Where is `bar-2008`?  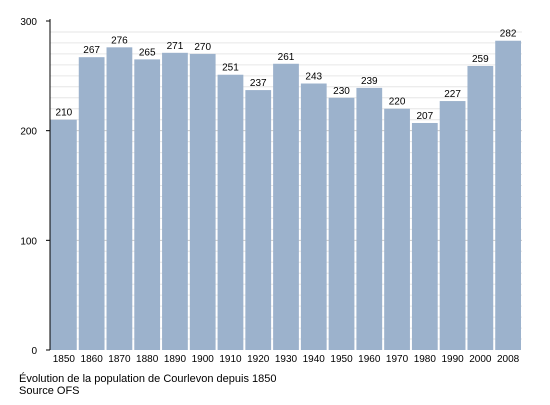 bar-2008 is located at coordinates (508, 195).